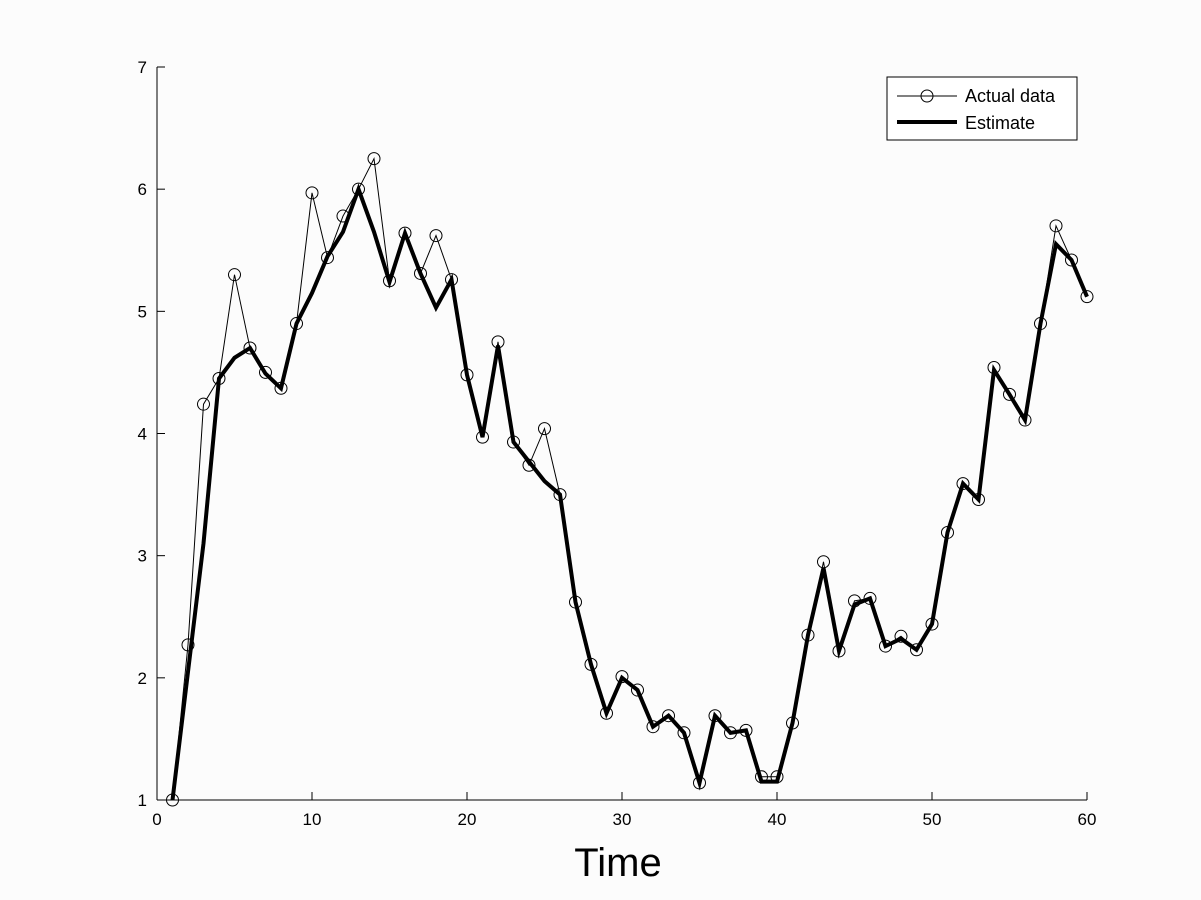 This screenshot has width=1201, height=900. What do you see at coordinates (151, 434) in the screenshot?
I see `y-ticks: 1 2 3 4 5 6 7` at bounding box center [151, 434].